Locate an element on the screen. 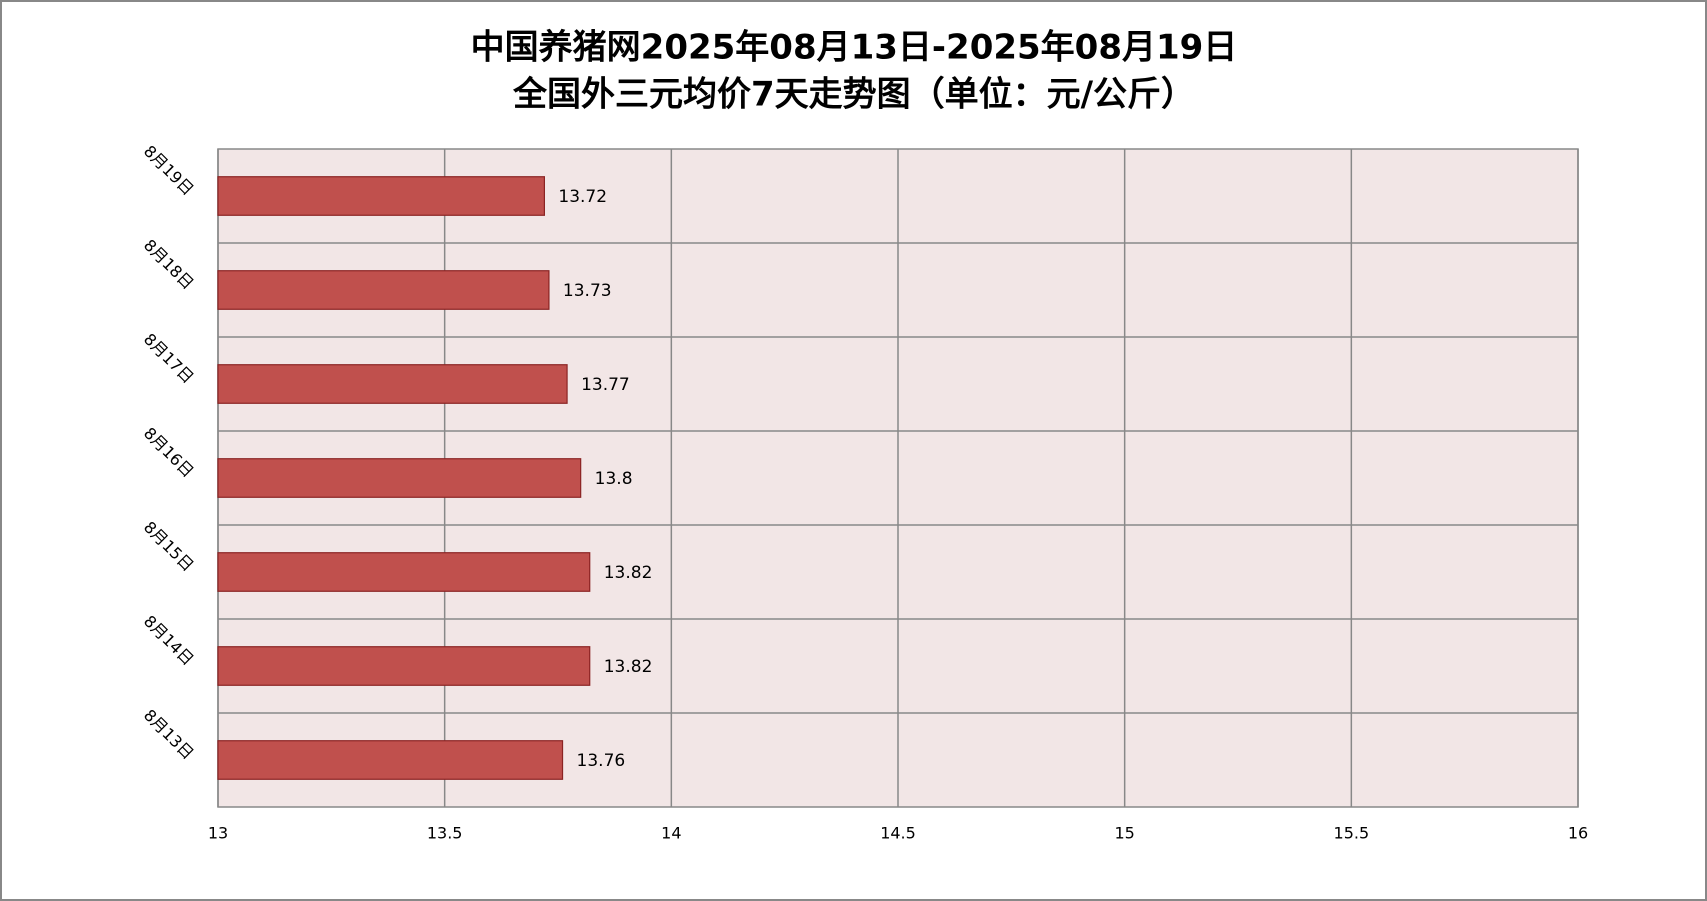 This screenshot has width=1707, height=901. x-tick-label: 16 is located at coordinates (1578, 833).